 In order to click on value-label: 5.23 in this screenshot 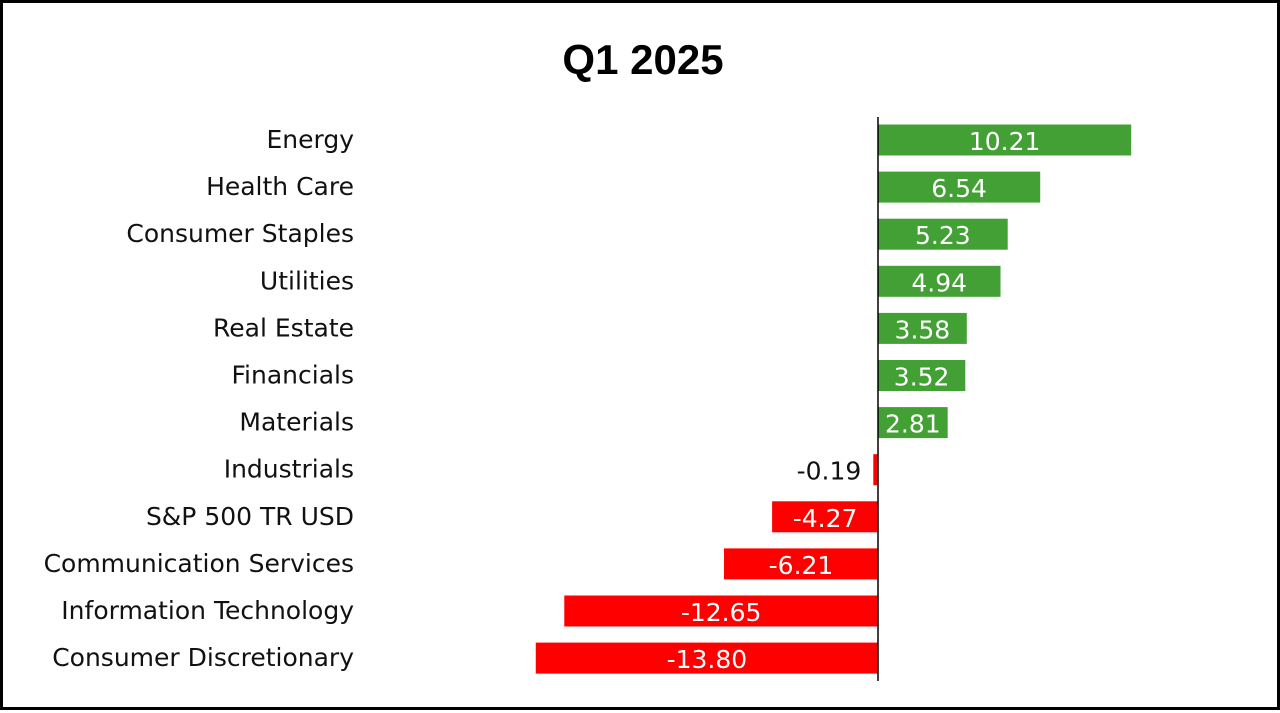, I will do `click(943, 235)`.